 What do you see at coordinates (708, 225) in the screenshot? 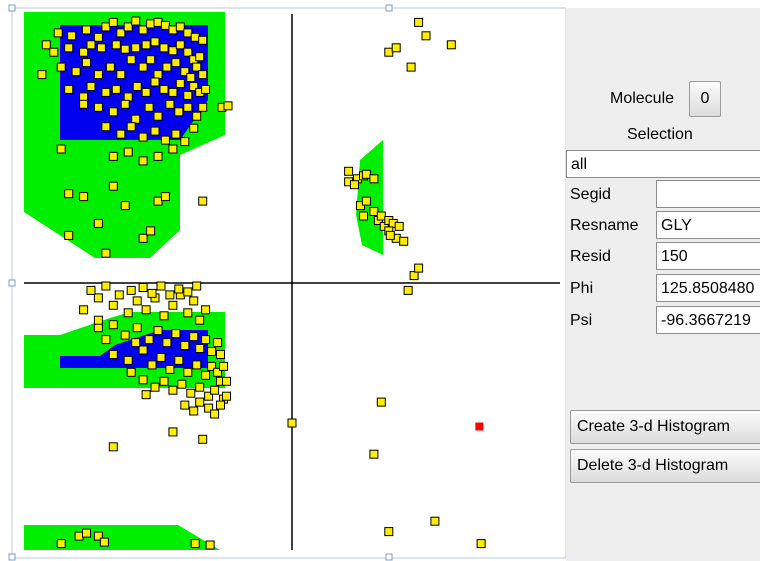
I see `resname-field: GLY` at bounding box center [708, 225].